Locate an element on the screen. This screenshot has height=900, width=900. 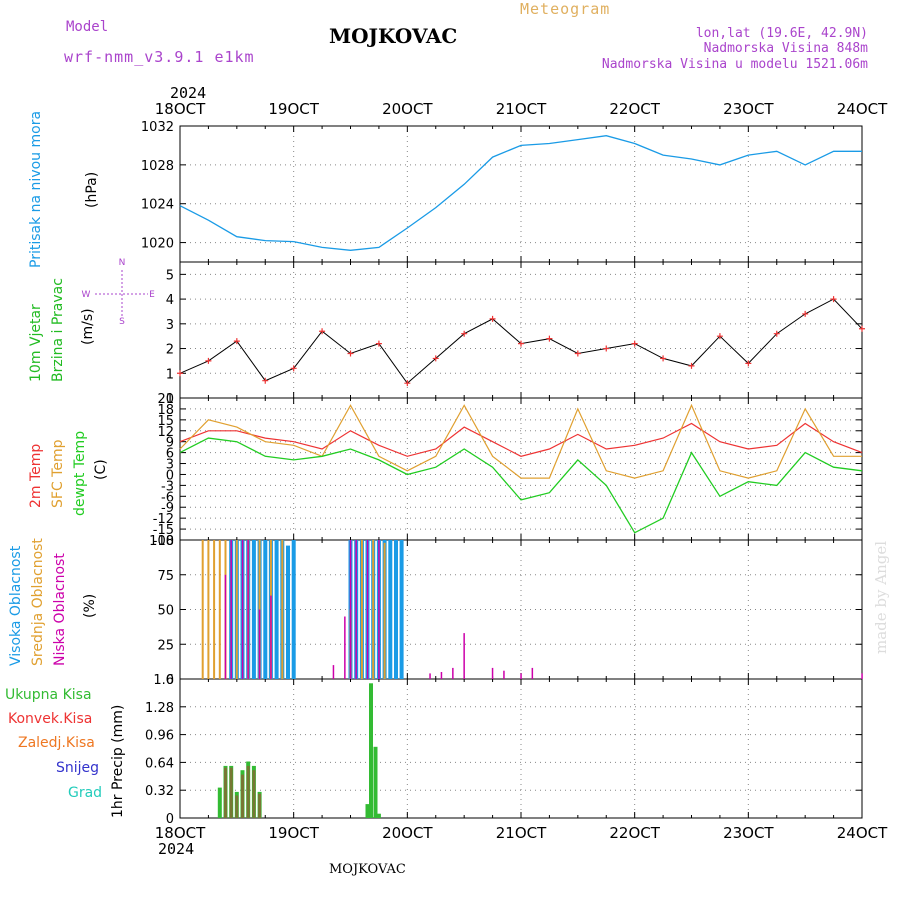
total-precip-label: Ukupna Kisa is located at coordinates (48, 695).